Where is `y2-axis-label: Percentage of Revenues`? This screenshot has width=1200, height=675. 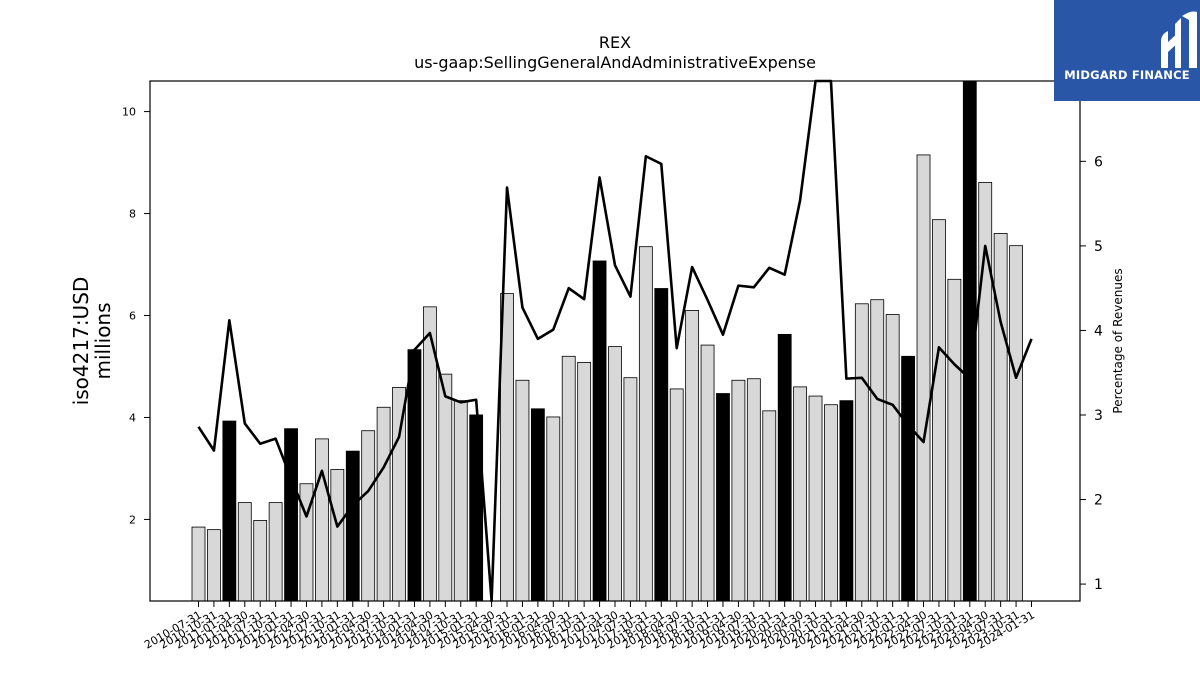
y2-axis-label: Percentage of Revenues is located at coordinates (1118, 340).